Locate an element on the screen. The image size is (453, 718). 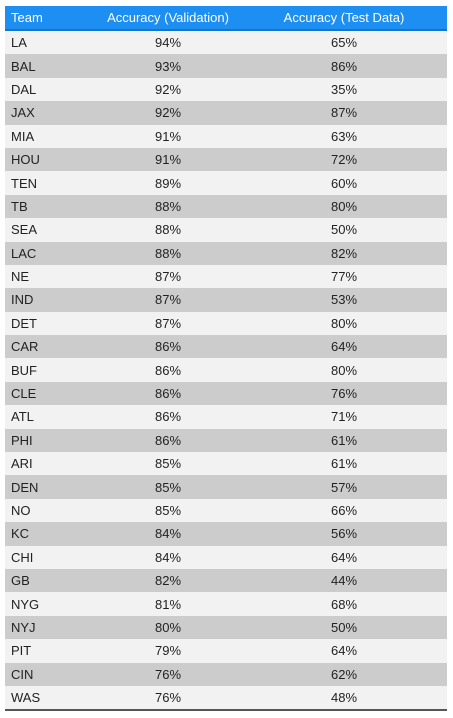
table-row: TB 88% 80% is located at coordinates (226, 206).